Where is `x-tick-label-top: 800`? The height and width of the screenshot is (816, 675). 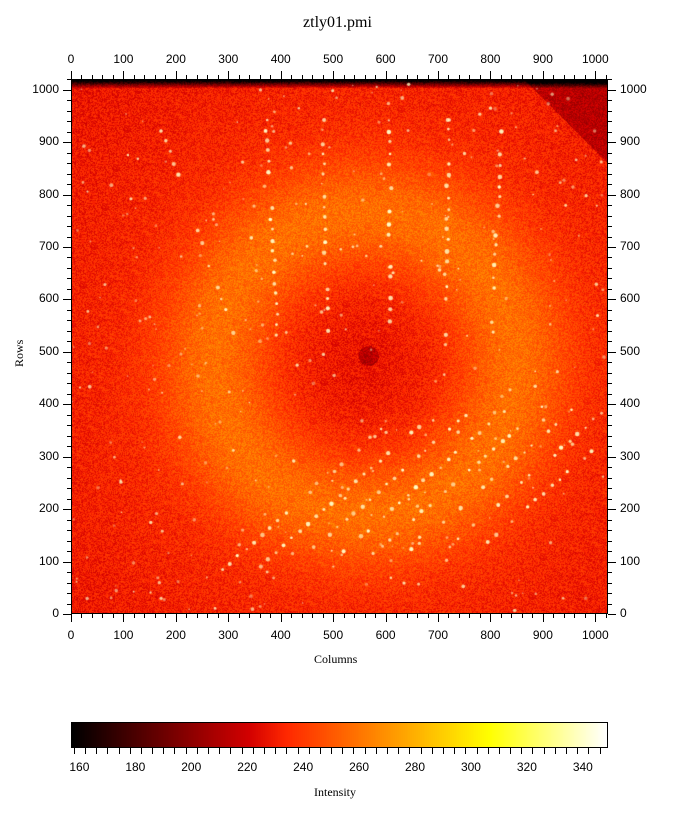
x-tick-label-top: 800 is located at coordinates (490, 59).